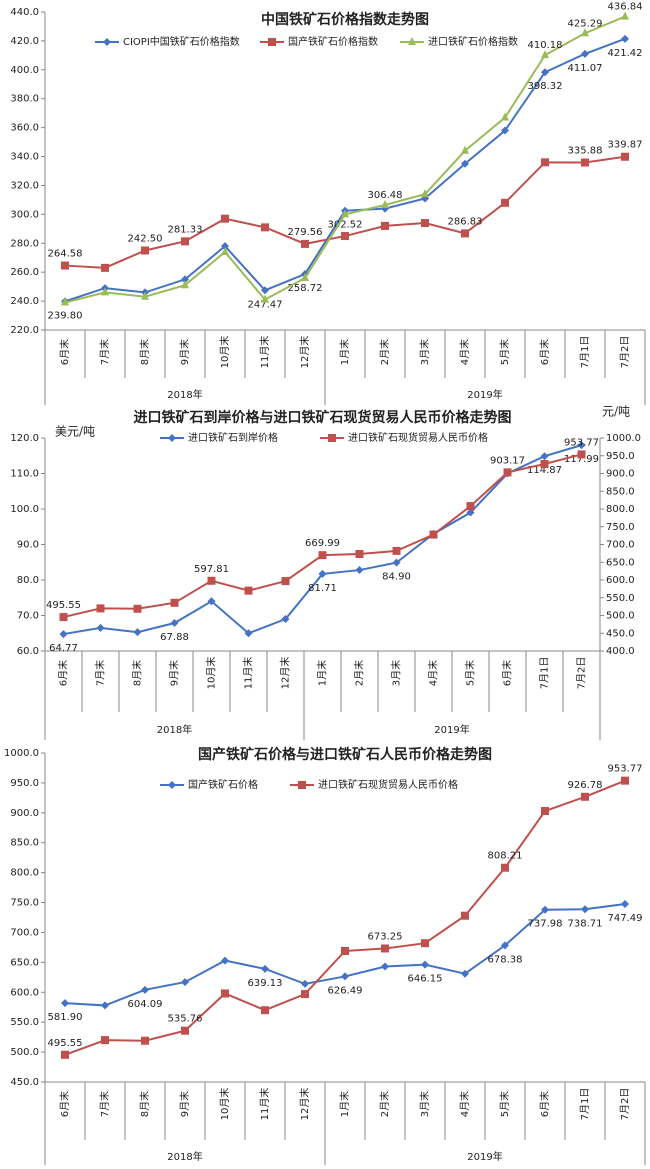  What do you see at coordinates (145, 239) in the screenshot?
I see `value-label: 242.50` at bounding box center [145, 239].